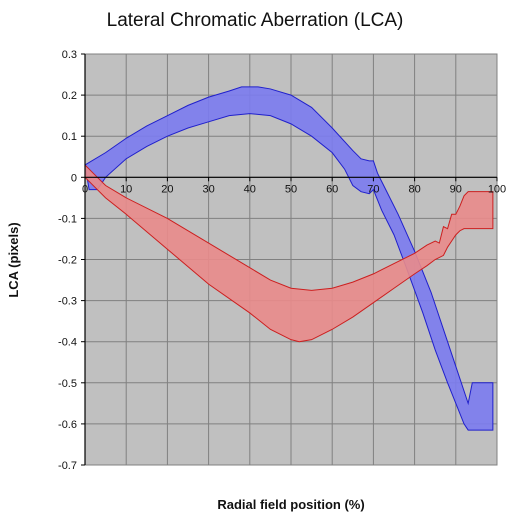 The height and width of the screenshot is (517, 530). What do you see at coordinates (208, 189) in the screenshot?
I see `x-tick-label: 30` at bounding box center [208, 189].